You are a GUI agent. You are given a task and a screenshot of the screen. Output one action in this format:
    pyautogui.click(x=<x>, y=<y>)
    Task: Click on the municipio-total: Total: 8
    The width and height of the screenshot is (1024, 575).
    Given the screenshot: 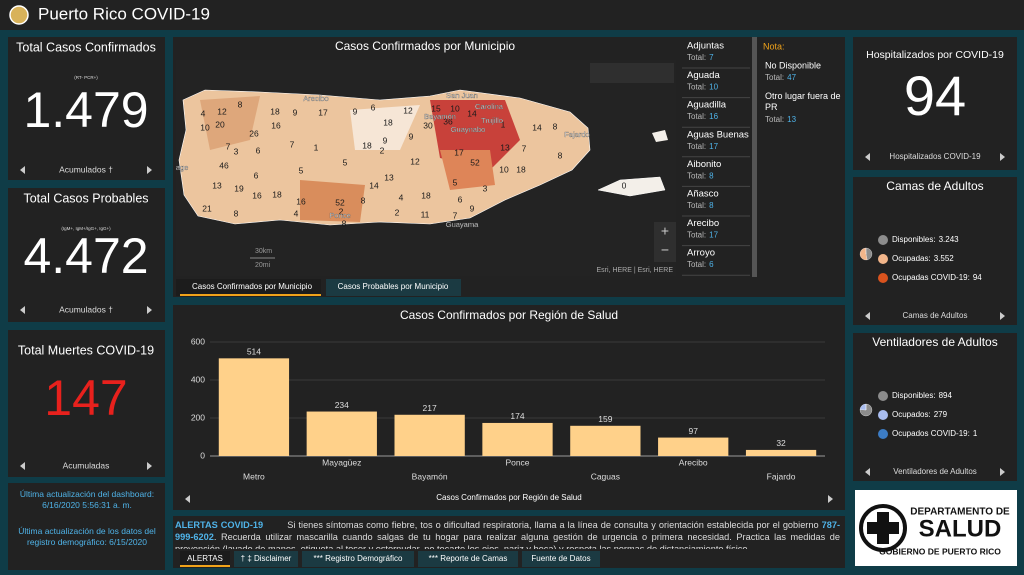 What is the action you would take?
    pyautogui.click(x=700, y=205)
    